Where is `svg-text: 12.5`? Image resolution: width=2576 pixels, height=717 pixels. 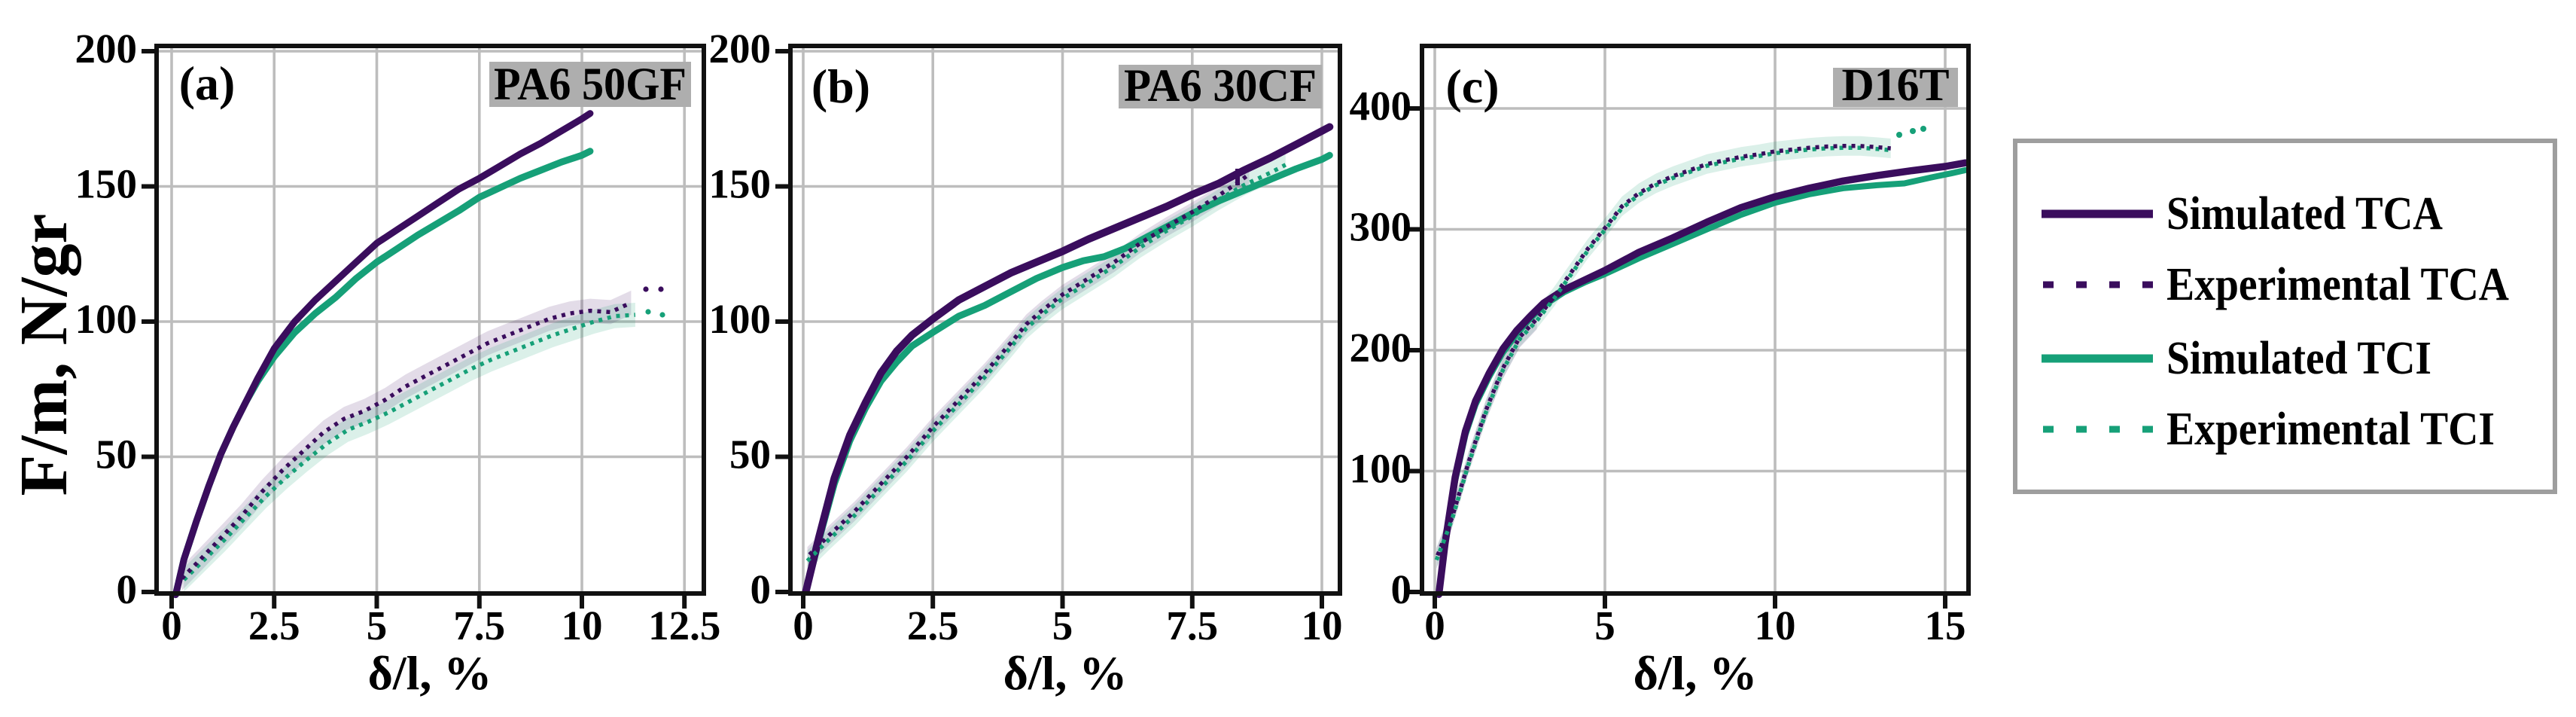 svg-text: 12.5 is located at coordinates (684, 625).